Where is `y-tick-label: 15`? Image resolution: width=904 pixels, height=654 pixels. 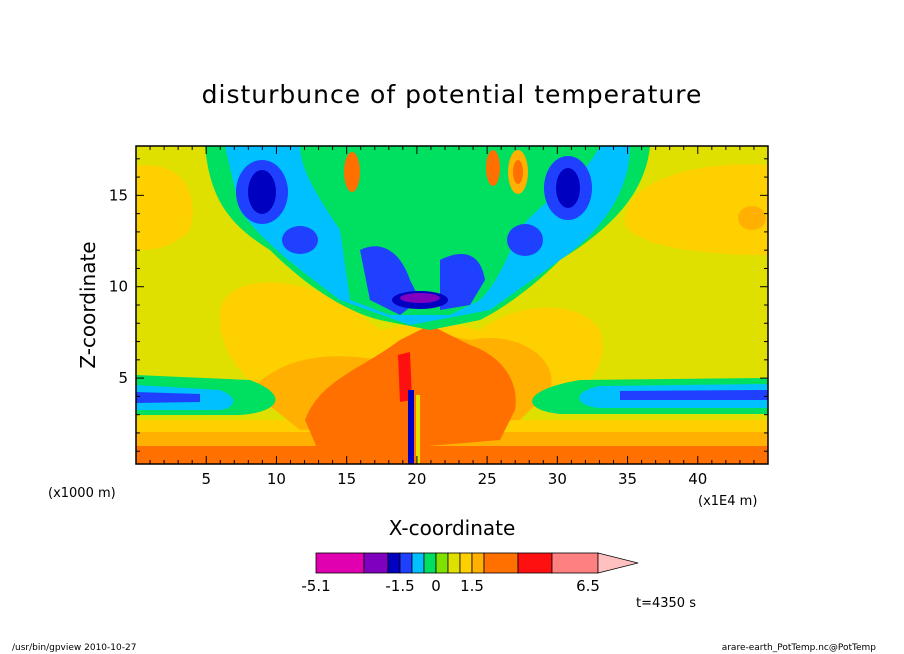
y-tick-label: 15 is located at coordinates (118, 195).